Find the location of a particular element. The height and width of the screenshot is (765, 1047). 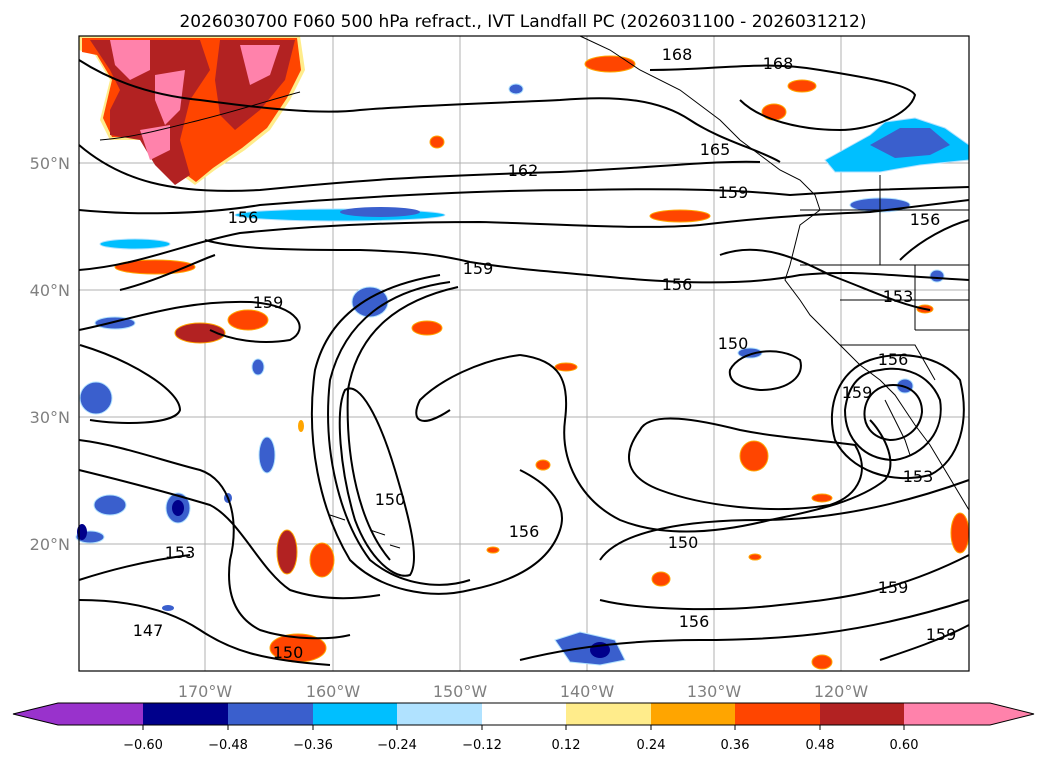

coastline-north-america is located at coordinates (877, 360).